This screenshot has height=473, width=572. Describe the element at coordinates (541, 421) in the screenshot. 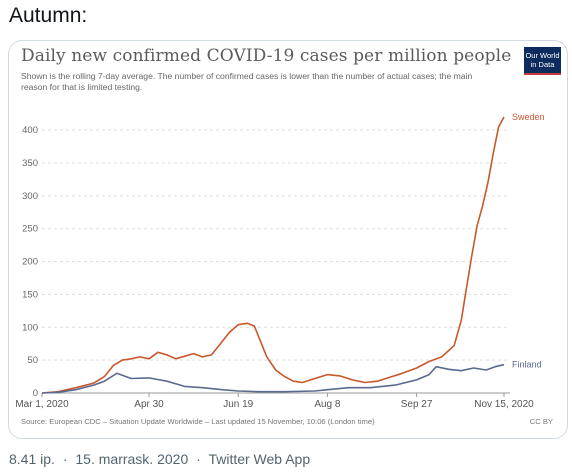

I see `chart-license: CC BY` at that location.